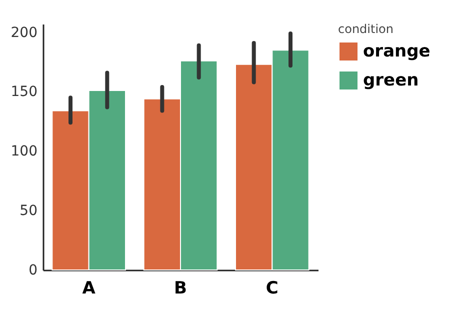 The height and width of the screenshot is (330, 474). I want to click on legend-label: green, so click(391, 80).